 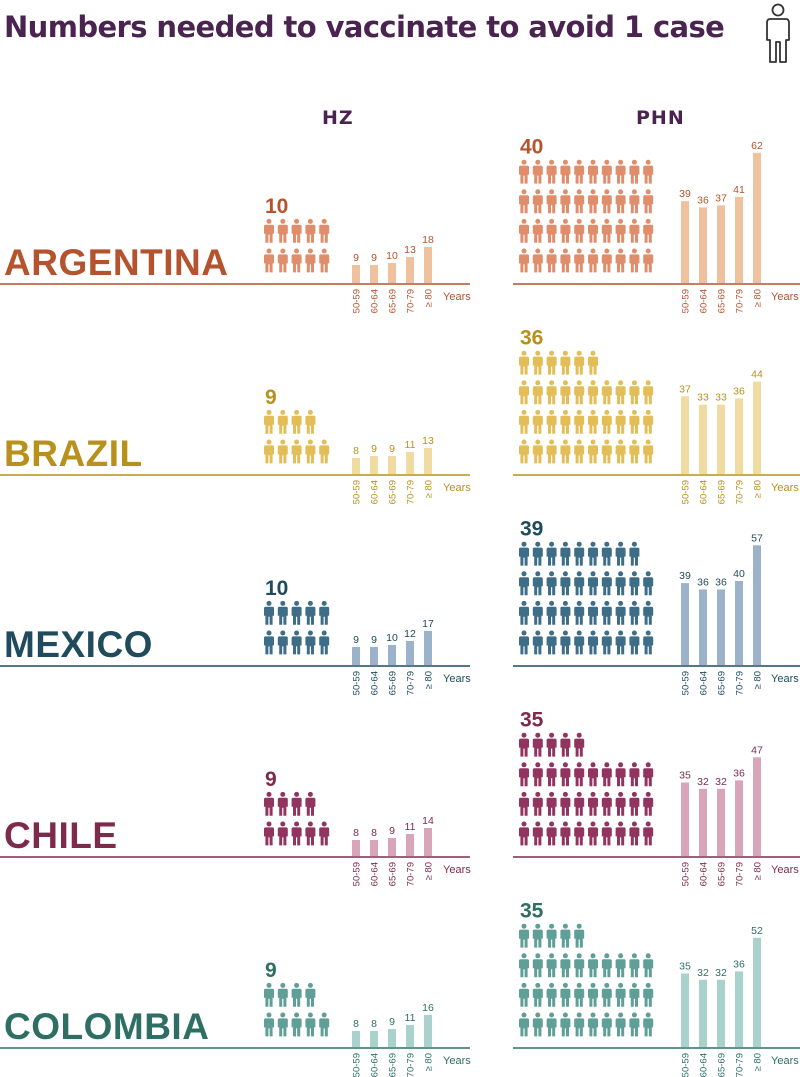 I want to click on hz-bar-value: 10, so click(x=392, y=256).